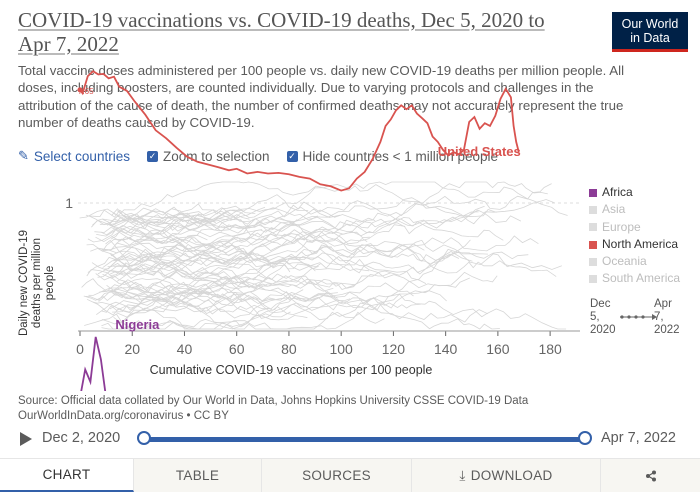  What do you see at coordinates (123, 415) in the screenshot?
I see `source-line2: OurWorldInData.org/coronavirus • CC BY` at bounding box center [123, 415].